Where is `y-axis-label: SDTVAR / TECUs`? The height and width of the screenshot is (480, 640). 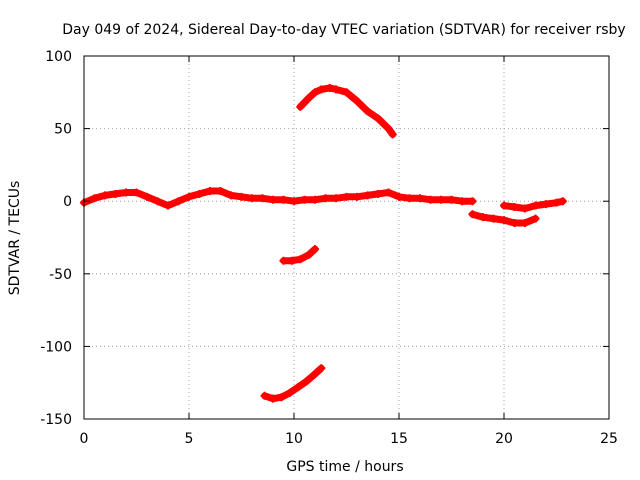
y-axis-label: SDTVAR / TECUs is located at coordinates (15, 238).